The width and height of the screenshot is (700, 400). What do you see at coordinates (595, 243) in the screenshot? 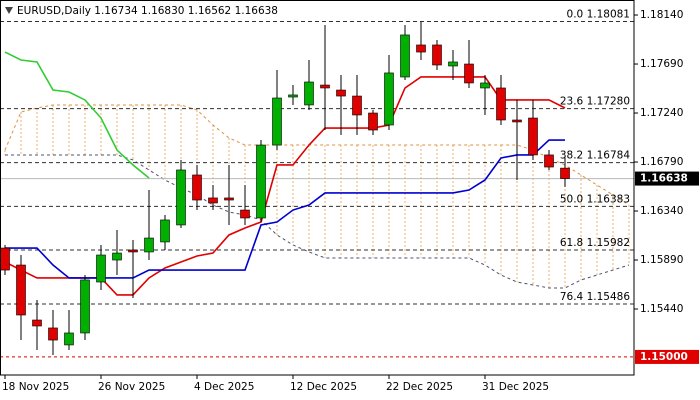
I see `level-label: 61.8 1.15982` at bounding box center [595, 243].